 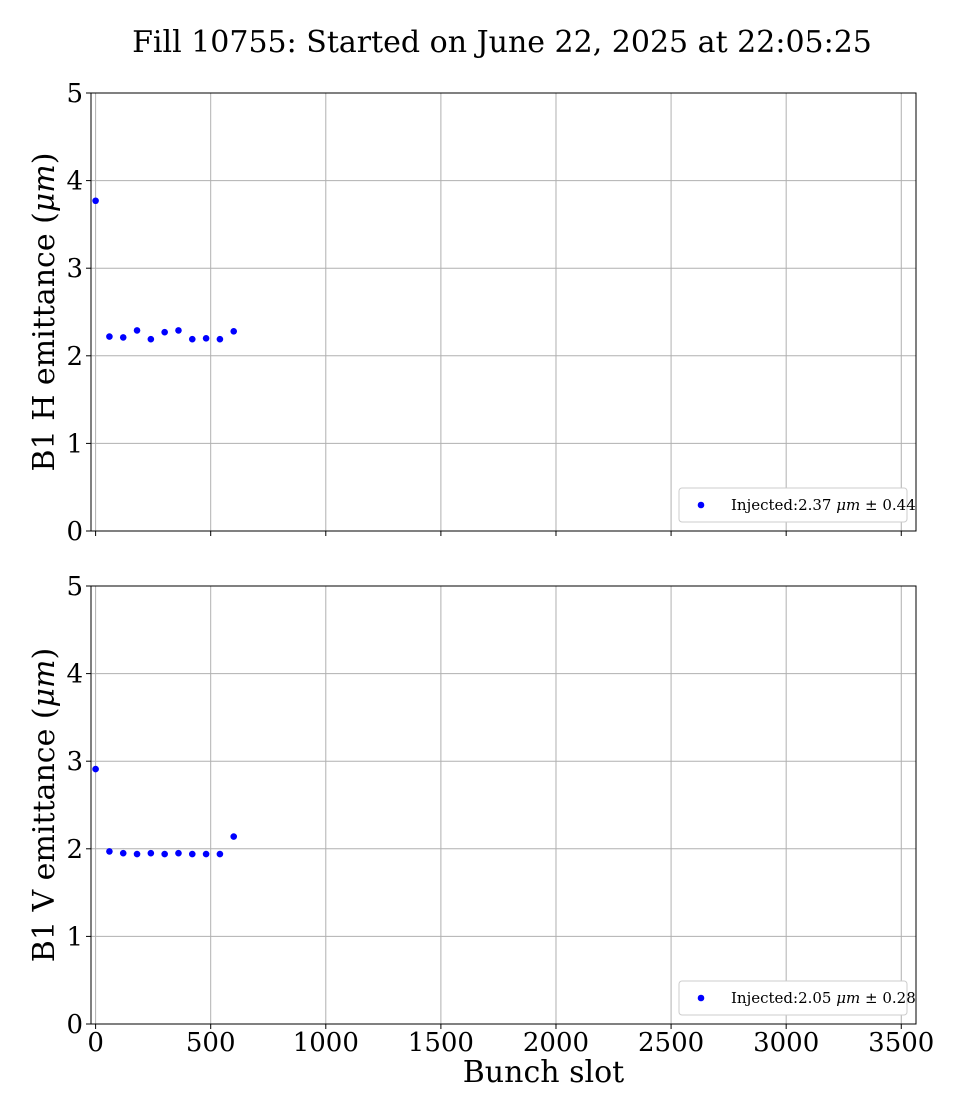 I want to click on x-tick-label: 2000, so click(x=556, y=1043).